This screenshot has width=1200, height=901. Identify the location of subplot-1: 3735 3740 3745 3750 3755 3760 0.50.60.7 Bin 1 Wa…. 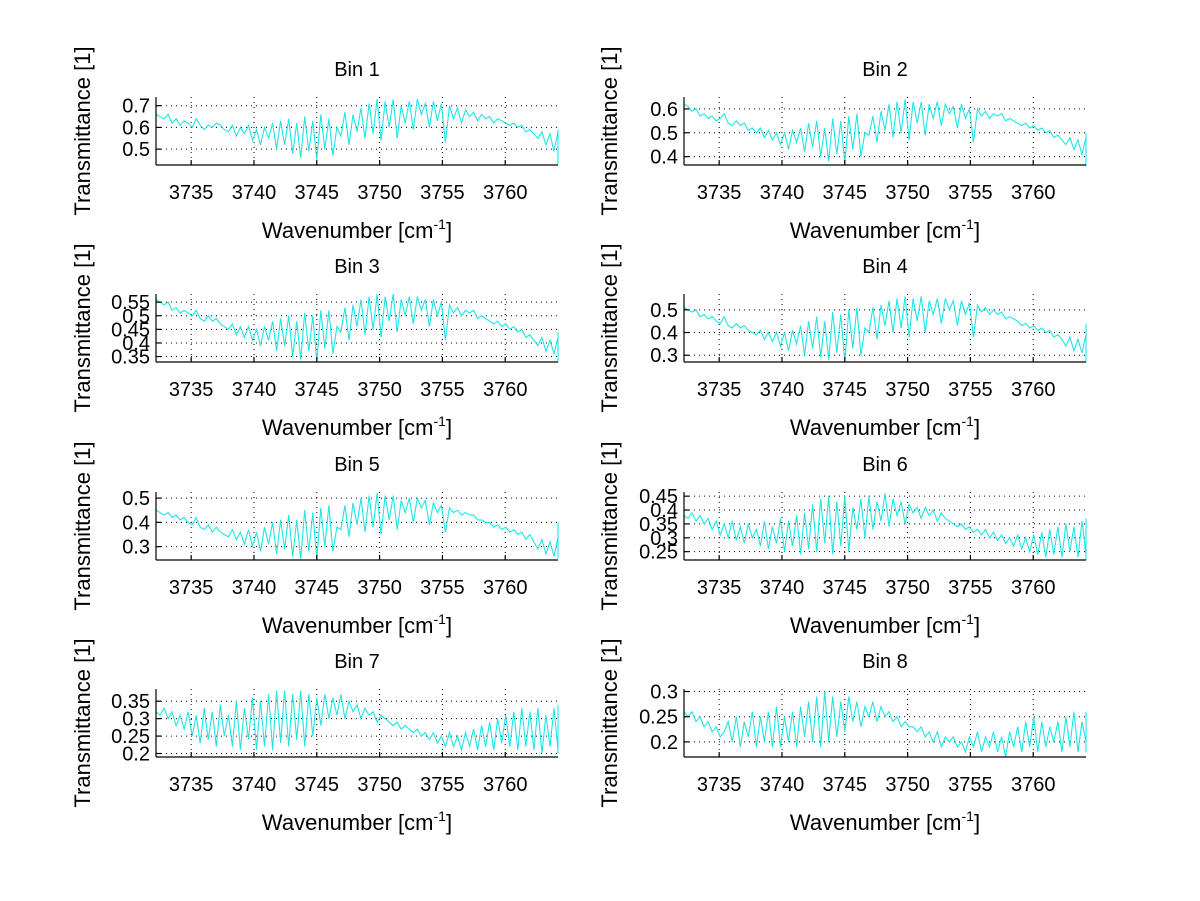
(314, 144).